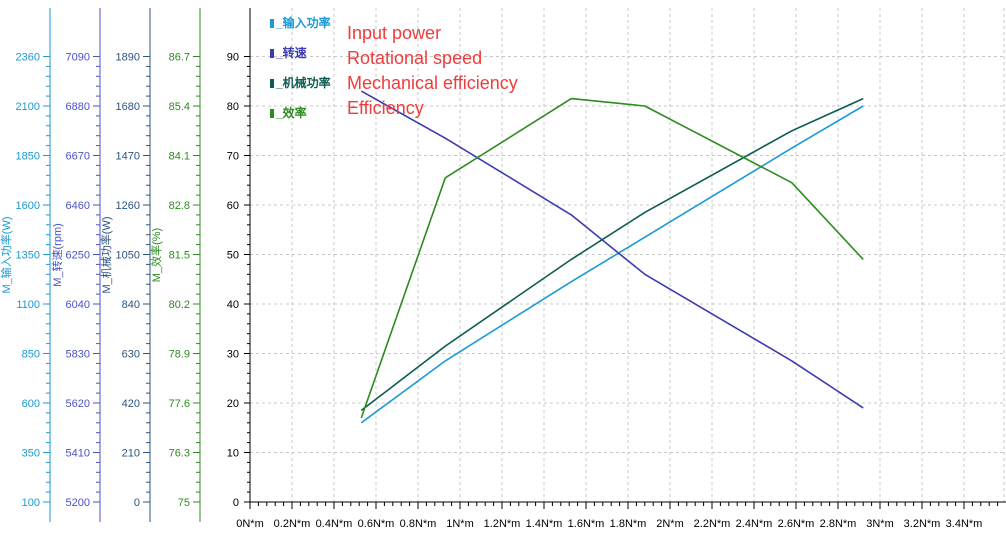  What do you see at coordinates (628, 524) in the screenshot?
I see `x-tick-label: 1.8N*m` at bounding box center [628, 524].